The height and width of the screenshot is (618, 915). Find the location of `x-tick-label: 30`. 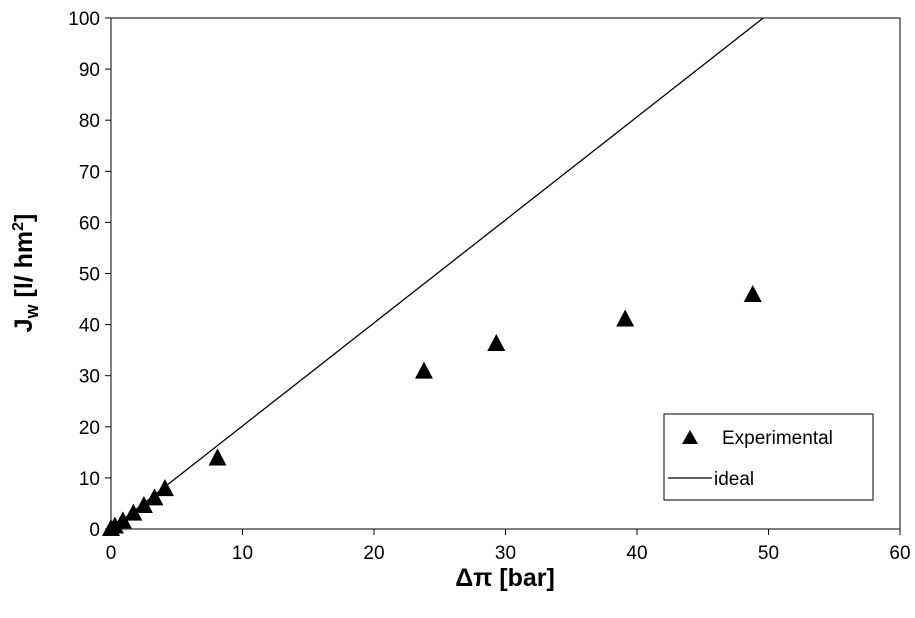

x-tick-label: 30 is located at coordinates (505, 553).